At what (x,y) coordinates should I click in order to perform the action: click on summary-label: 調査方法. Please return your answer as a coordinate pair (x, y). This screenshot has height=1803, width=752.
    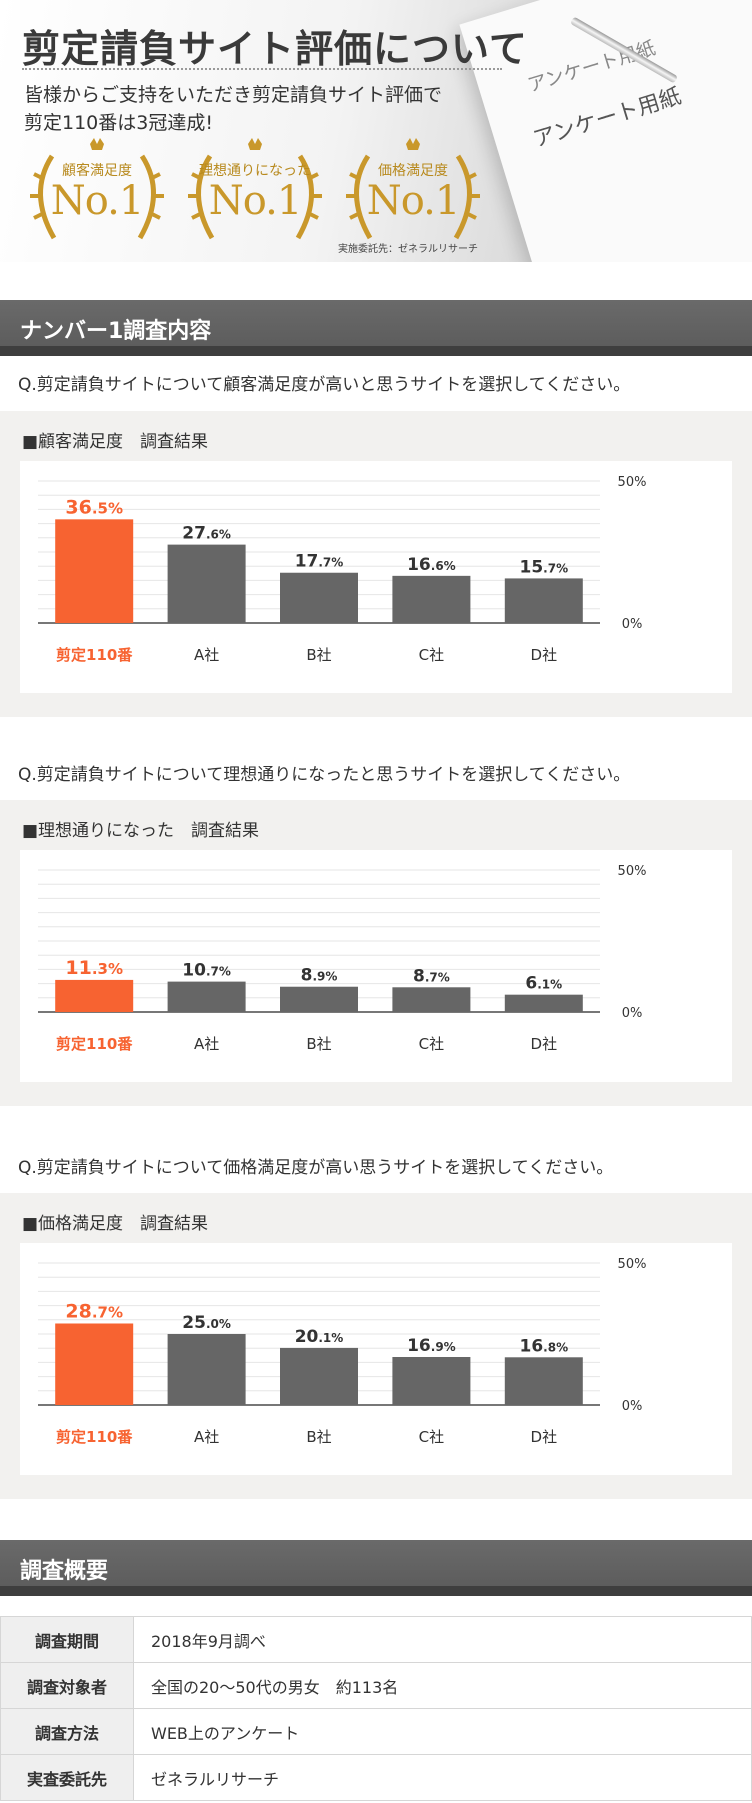
    Looking at the image, I should click on (67, 1731).